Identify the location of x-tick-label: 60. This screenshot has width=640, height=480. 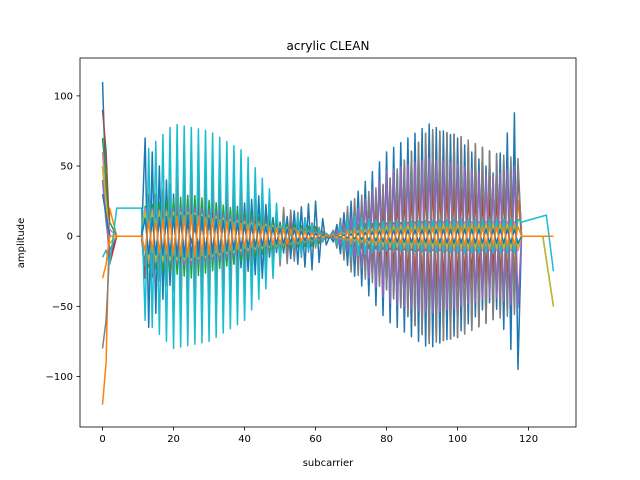
(315, 439).